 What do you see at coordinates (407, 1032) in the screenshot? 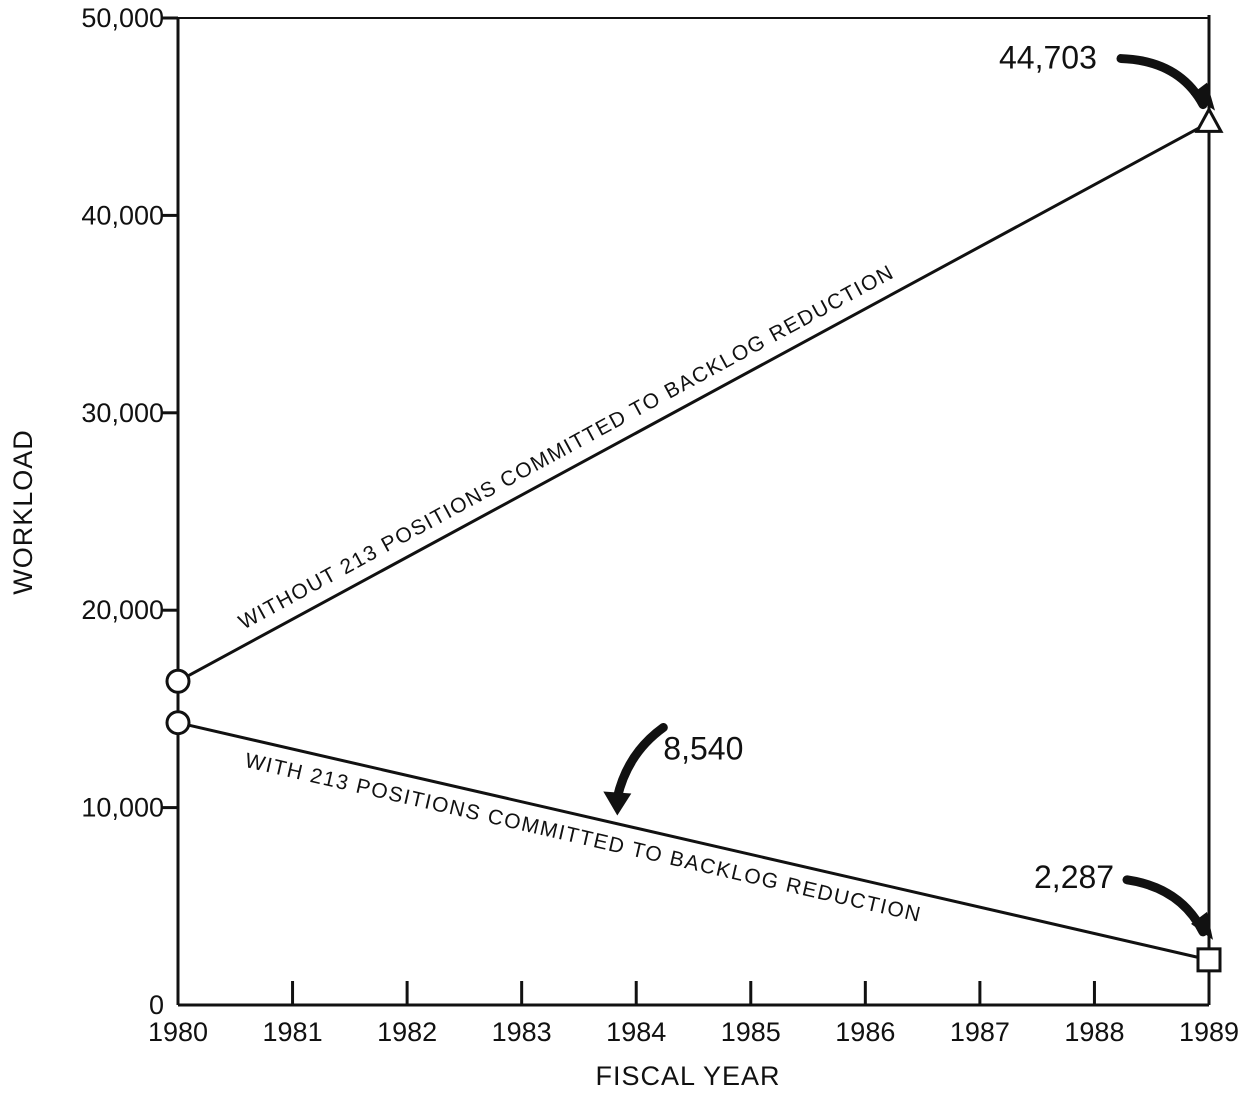
I see `x-tick-label: 1982` at bounding box center [407, 1032].